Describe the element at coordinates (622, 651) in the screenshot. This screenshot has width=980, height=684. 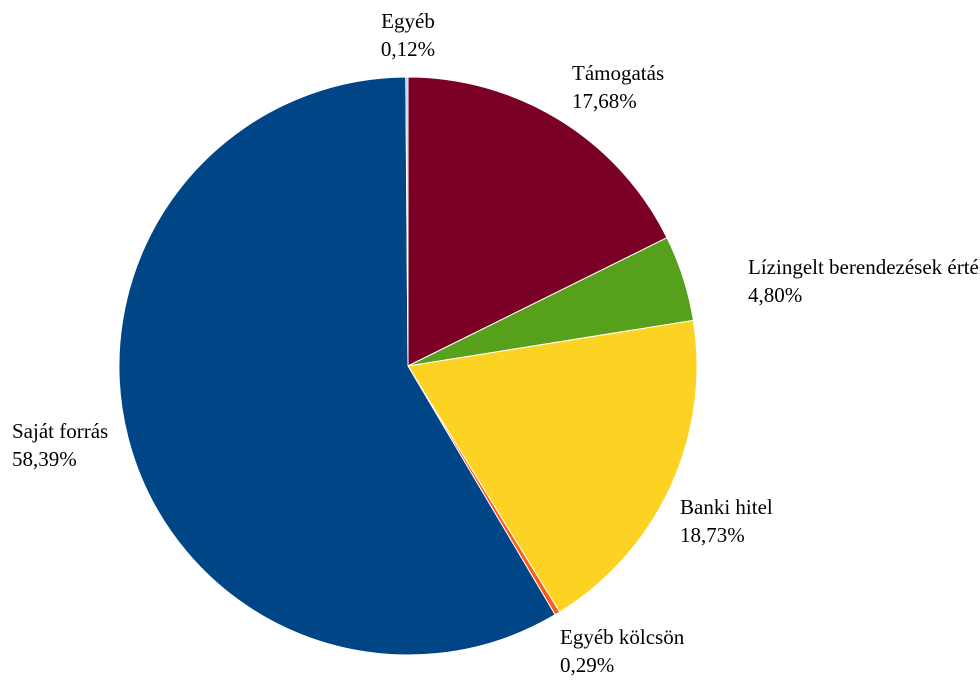
I see `slice-label: Egyéb kölcsön 0,29%` at that location.